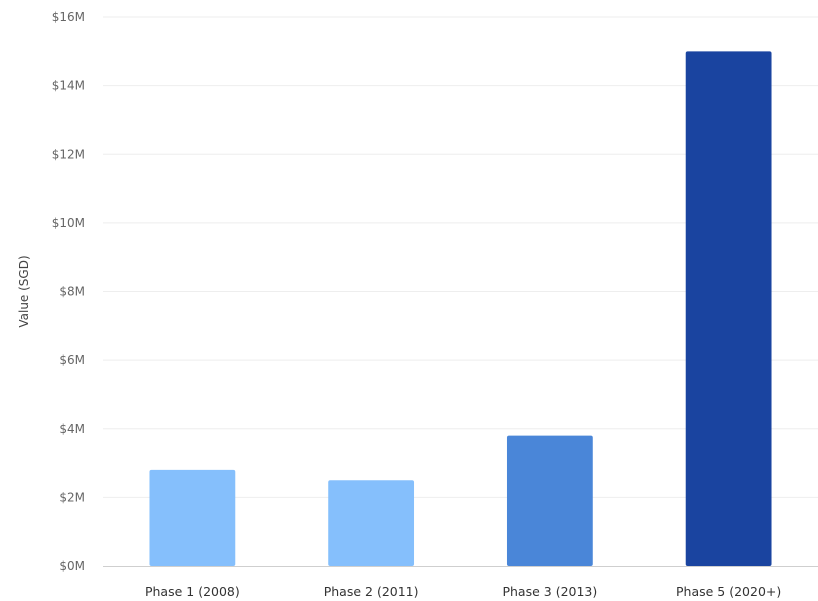 The image size is (818, 601). I want to click on y-tick-label: $8M, so click(72, 292).